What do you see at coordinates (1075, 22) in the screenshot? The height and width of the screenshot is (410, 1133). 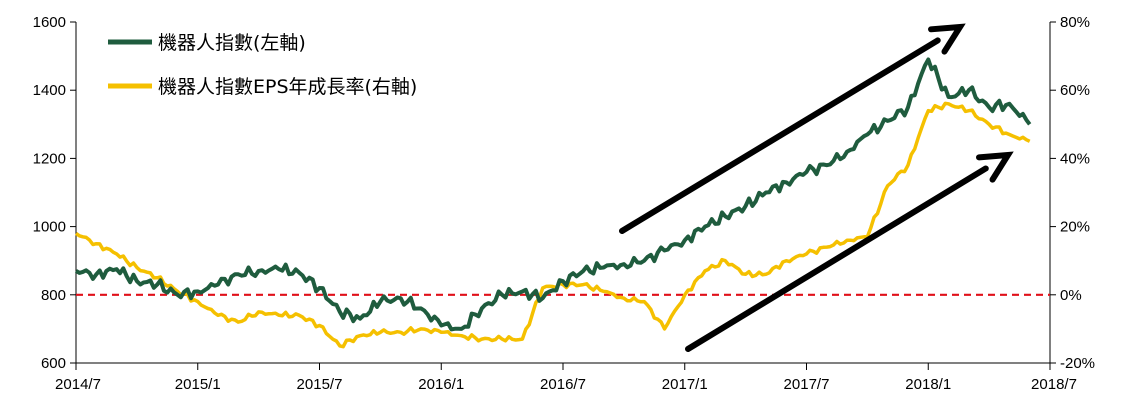 I see `right-tick-label: 80%` at bounding box center [1075, 22].